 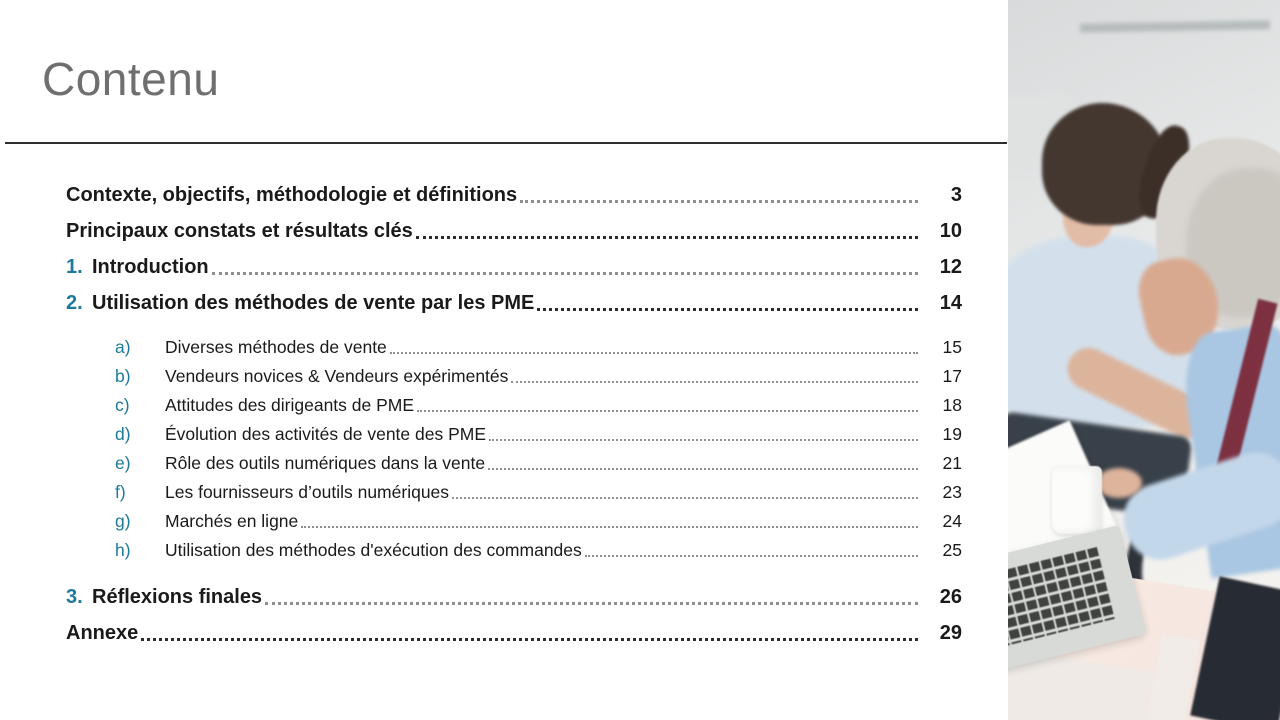 What do you see at coordinates (74, 267) in the screenshot?
I see `toc-entry-marker: 1.` at bounding box center [74, 267].